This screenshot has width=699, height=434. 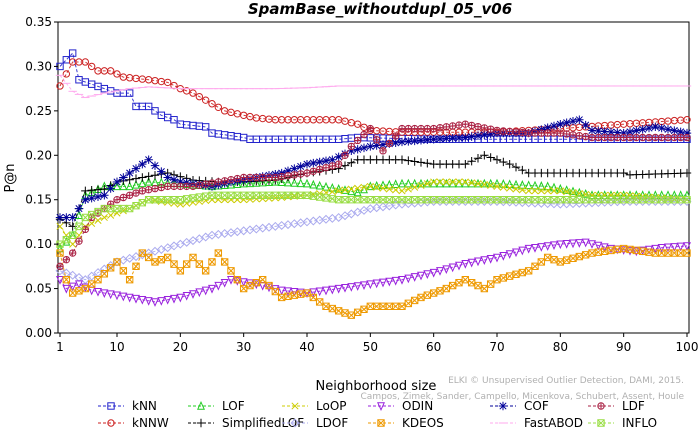 I want to click on legend-entry-LoOP: LoOP, so click(x=314, y=406).